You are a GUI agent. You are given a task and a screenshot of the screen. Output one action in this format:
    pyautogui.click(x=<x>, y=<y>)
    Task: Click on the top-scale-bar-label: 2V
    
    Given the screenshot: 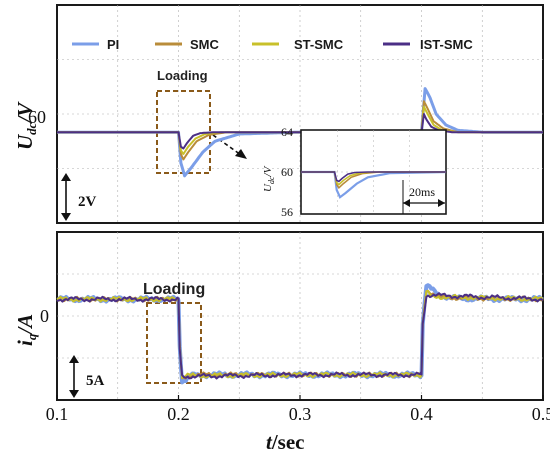 What is the action you would take?
    pyautogui.click(x=87, y=202)
    